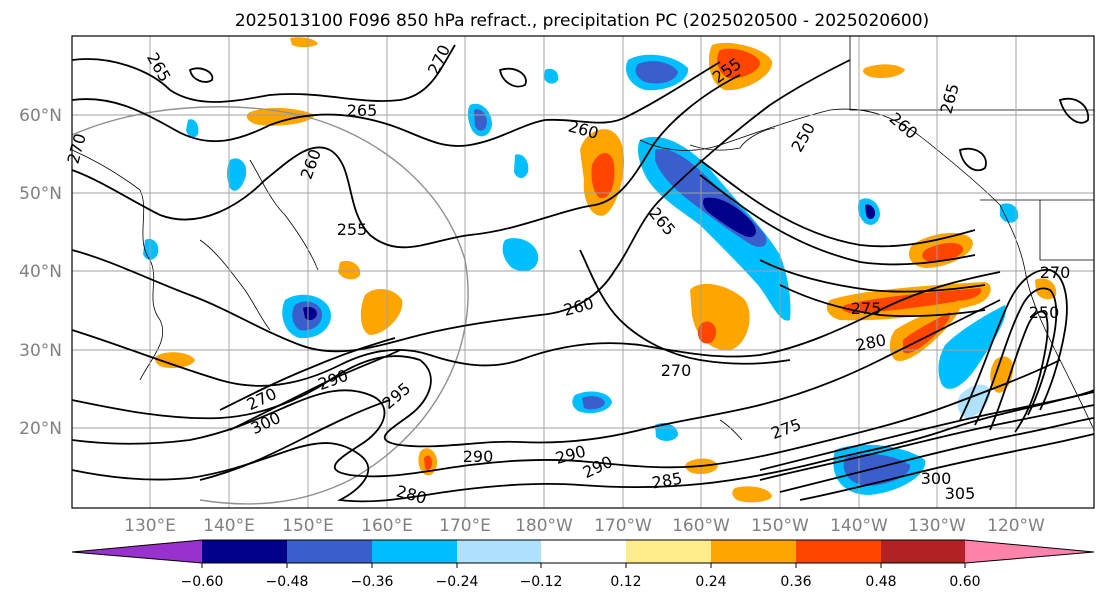  What do you see at coordinates (780, 526) in the screenshot?
I see `lon-label: 150°W` at bounding box center [780, 526].